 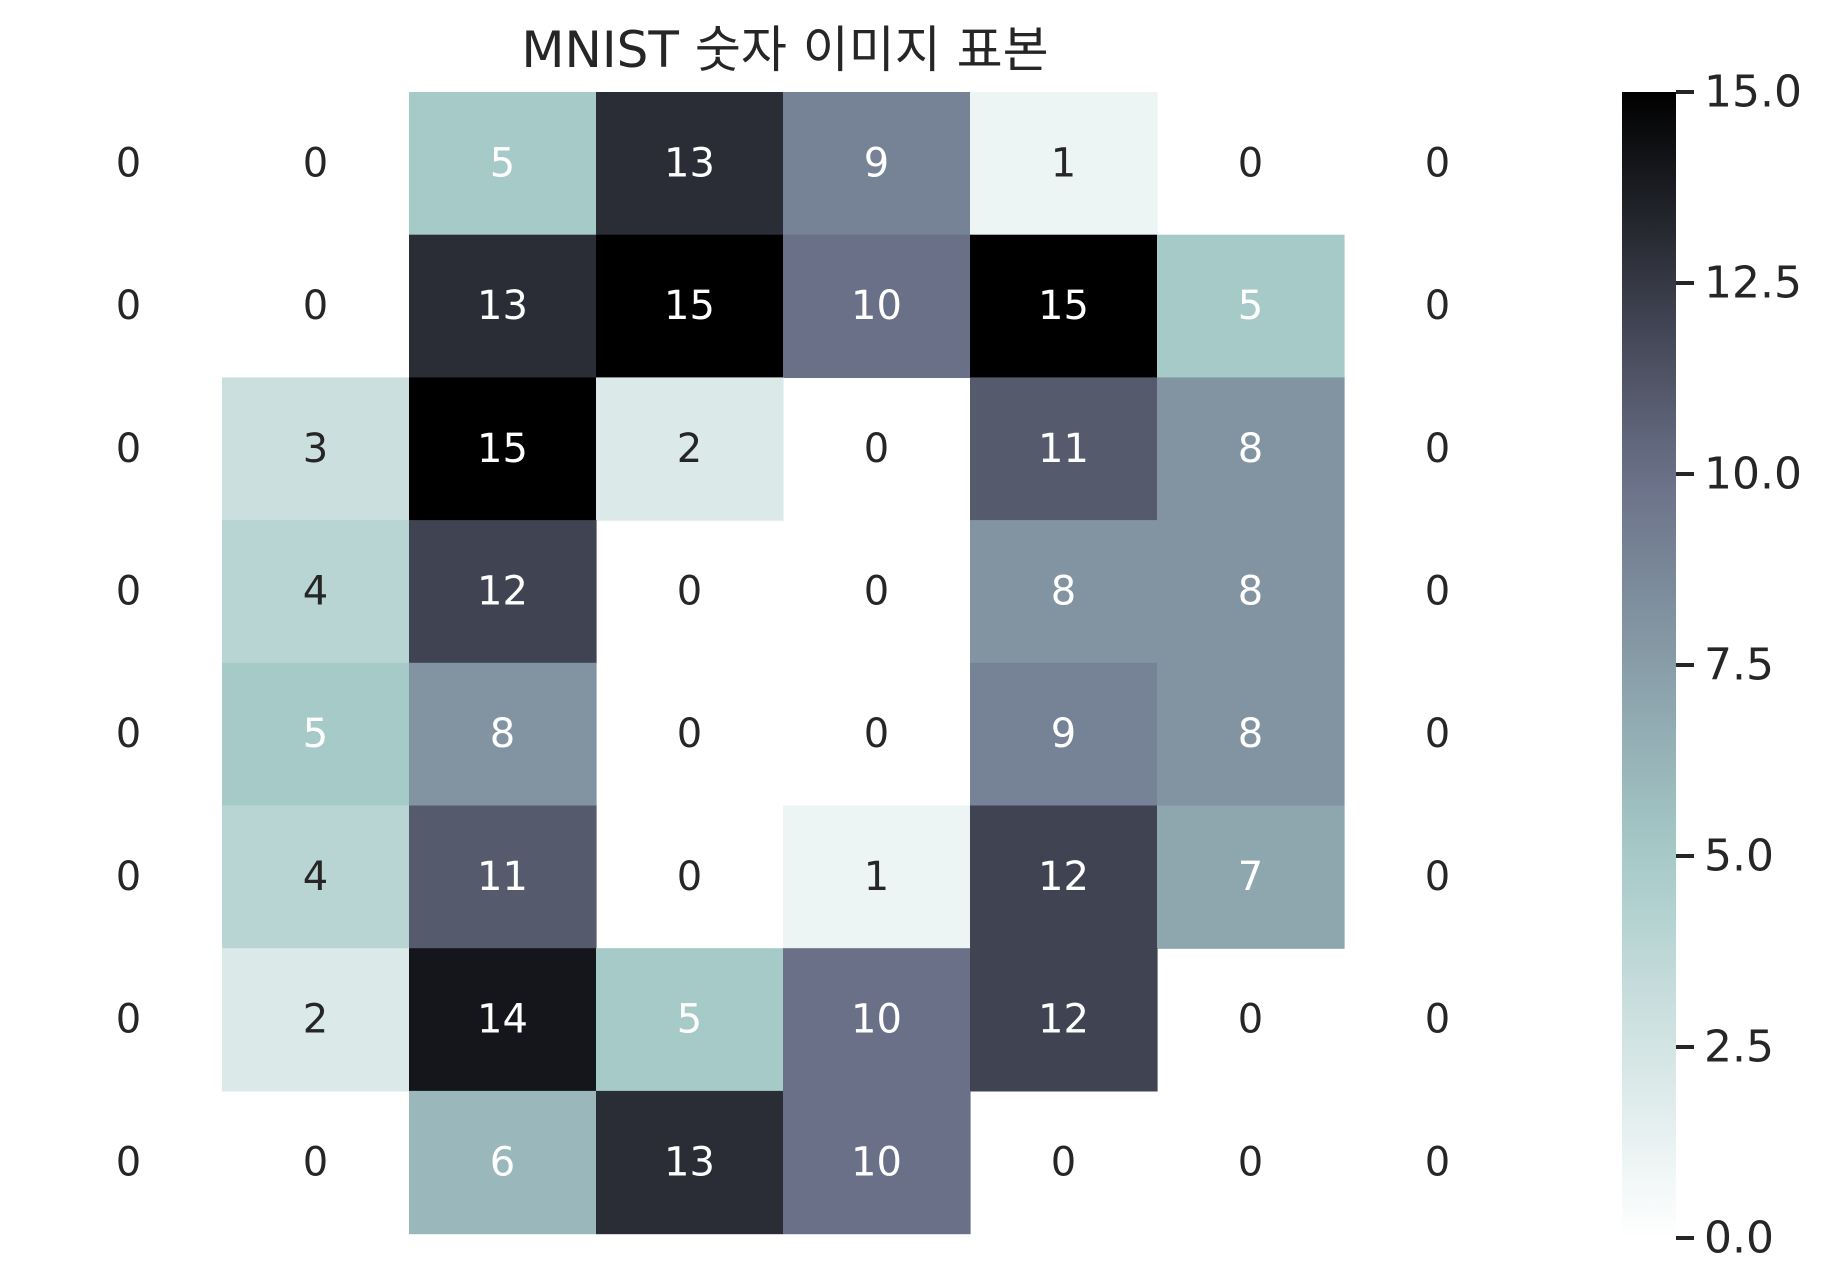 What do you see at coordinates (1753, 474) in the screenshot?
I see `colorbar-tick-label: 10.0` at bounding box center [1753, 474].